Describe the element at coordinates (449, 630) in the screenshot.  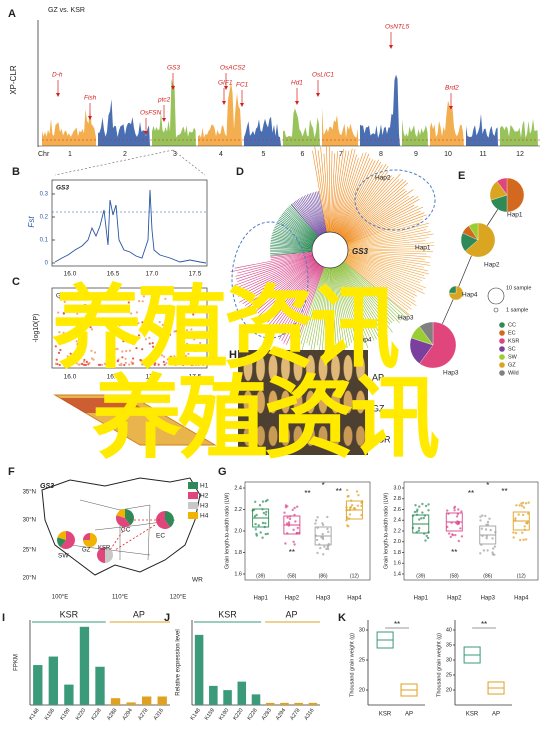
I see `y-tick-label: 40` at that location.